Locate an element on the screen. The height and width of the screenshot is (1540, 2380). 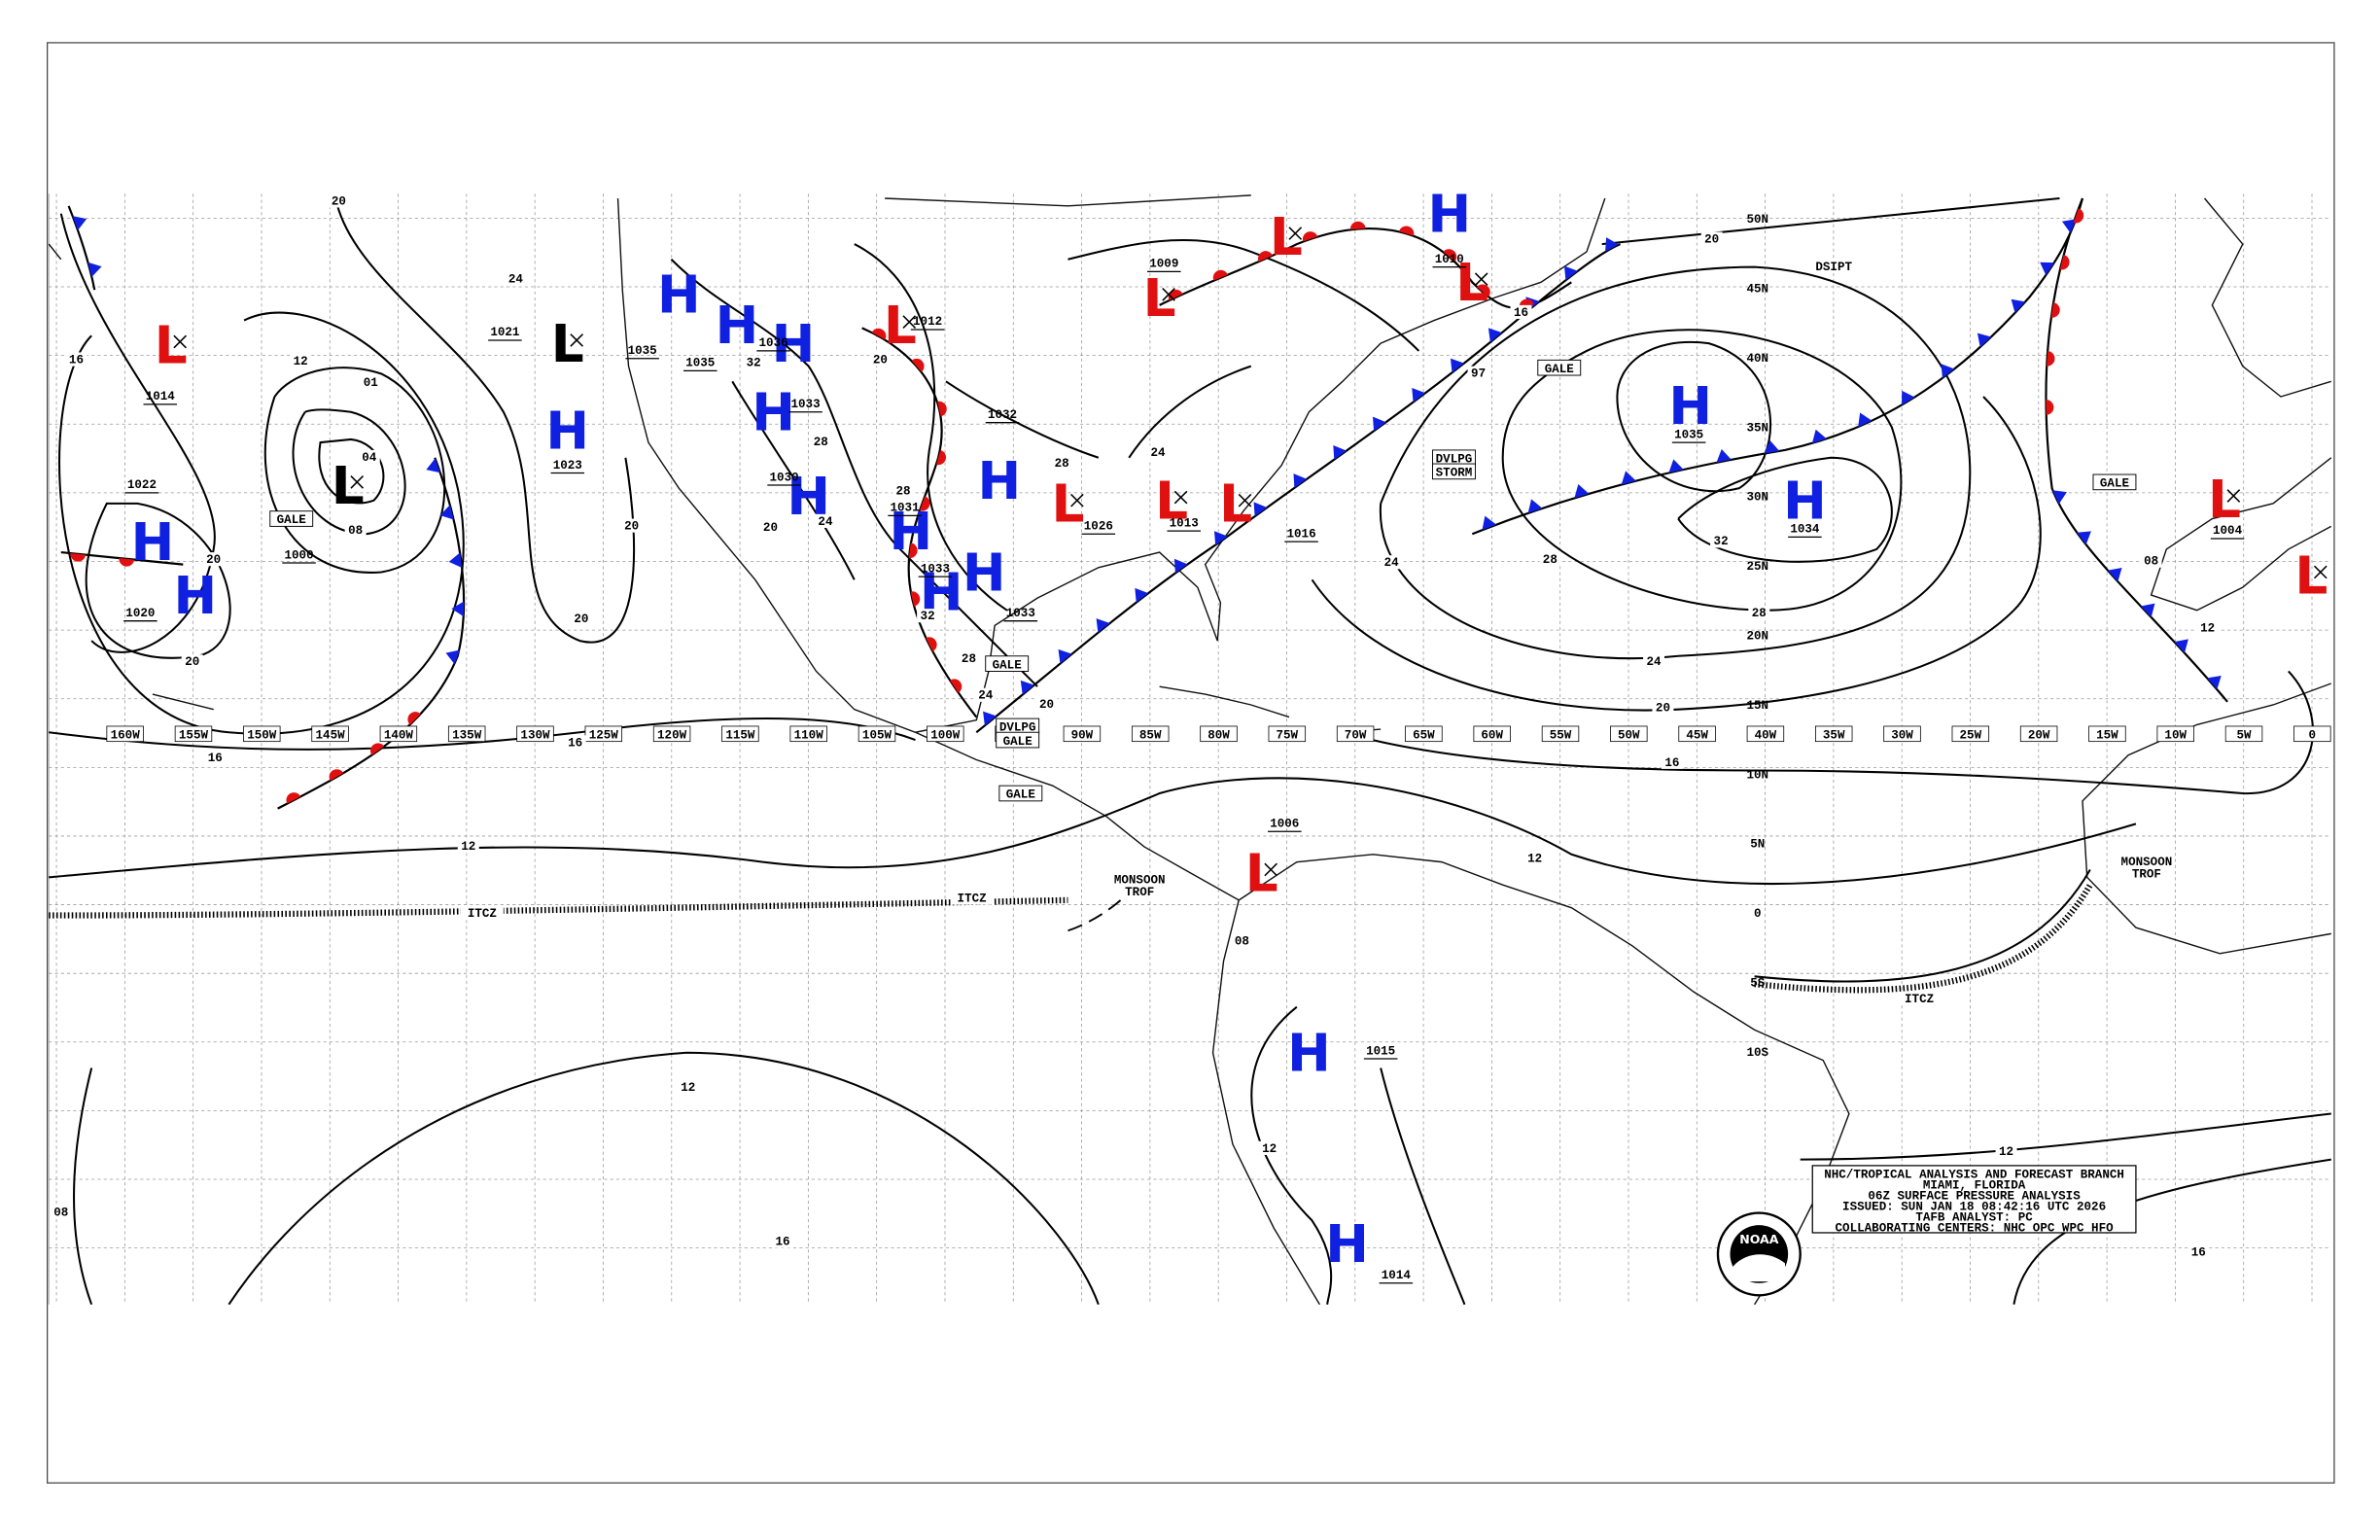
info-box is located at coordinates (1974, 1199).